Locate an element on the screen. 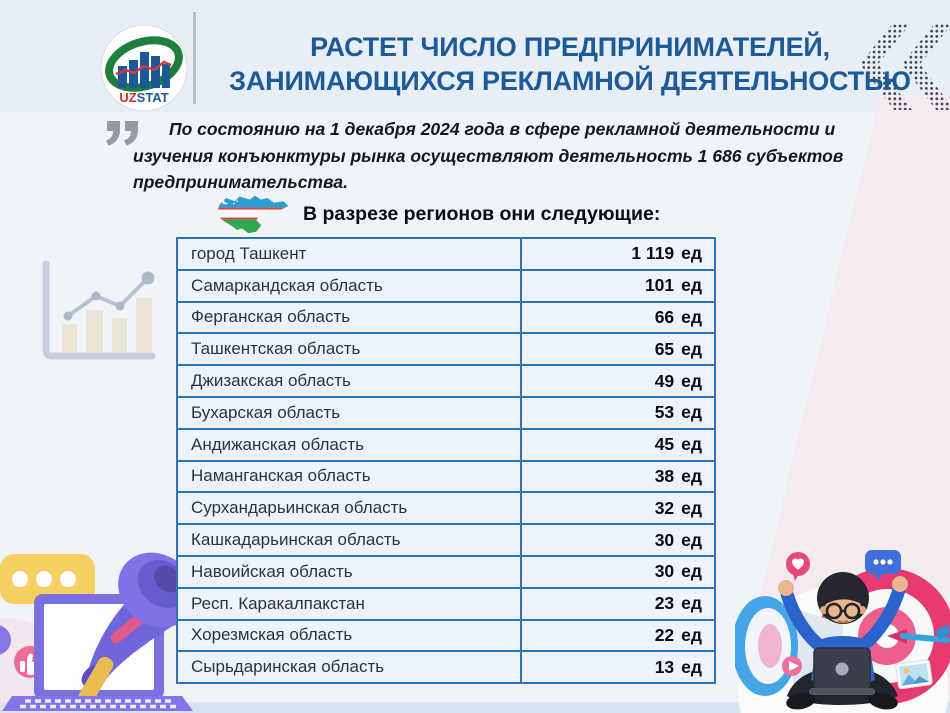  region-name-cell: Самаркандская область is located at coordinates (349, 285).